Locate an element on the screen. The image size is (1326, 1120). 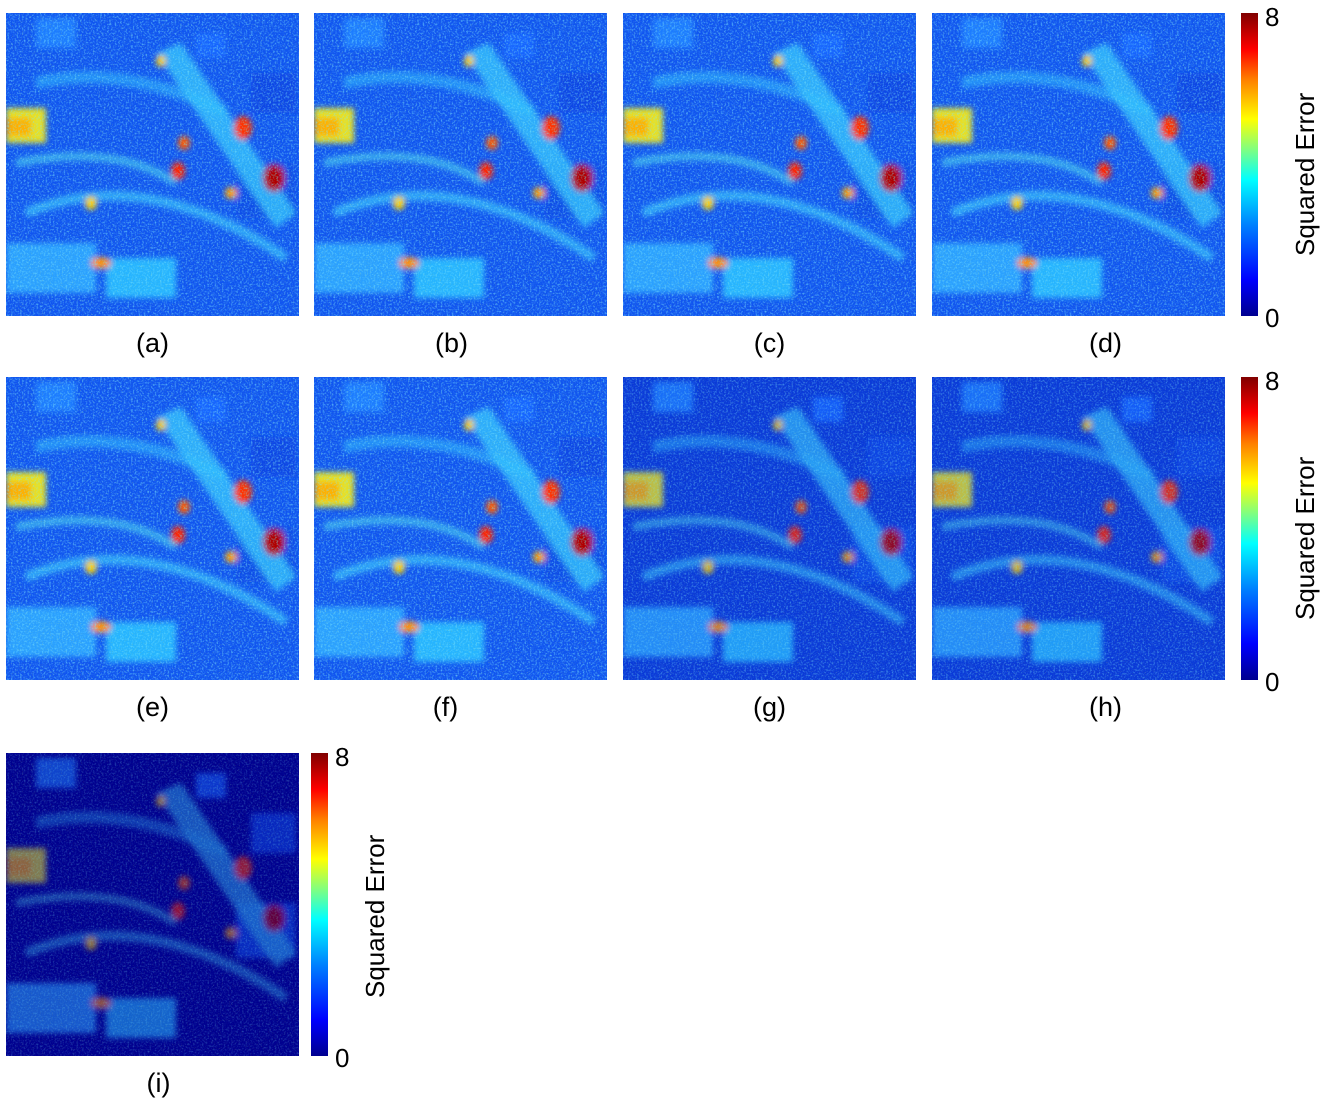
heatmap-panel-f is located at coordinates (460, 528).